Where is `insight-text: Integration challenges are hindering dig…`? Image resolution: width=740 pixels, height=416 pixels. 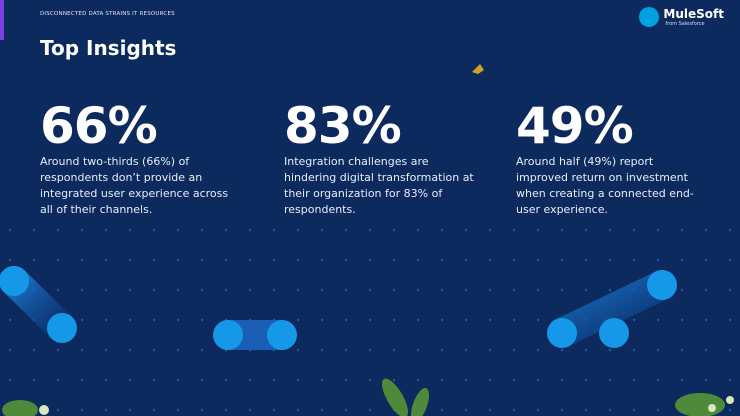 insight-text: Integration challenges are hindering dig… is located at coordinates (379, 185).